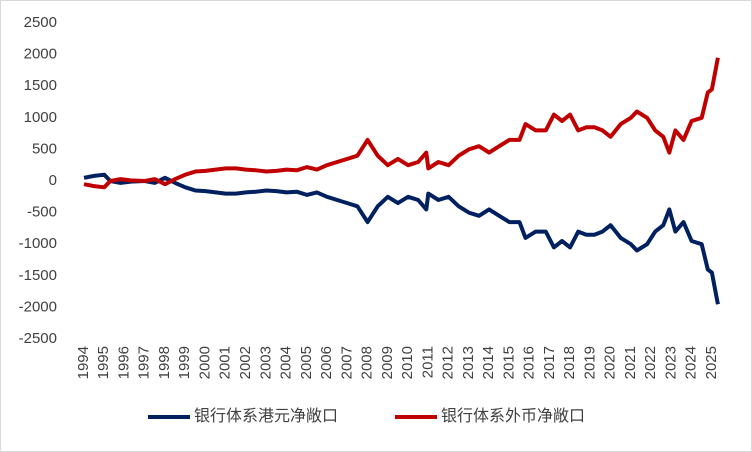 Image resolution: width=752 pixels, height=452 pixels. What do you see at coordinates (630, 362) in the screenshot?
I see `x-tick-label: 2021` at bounding box center [630, 362].